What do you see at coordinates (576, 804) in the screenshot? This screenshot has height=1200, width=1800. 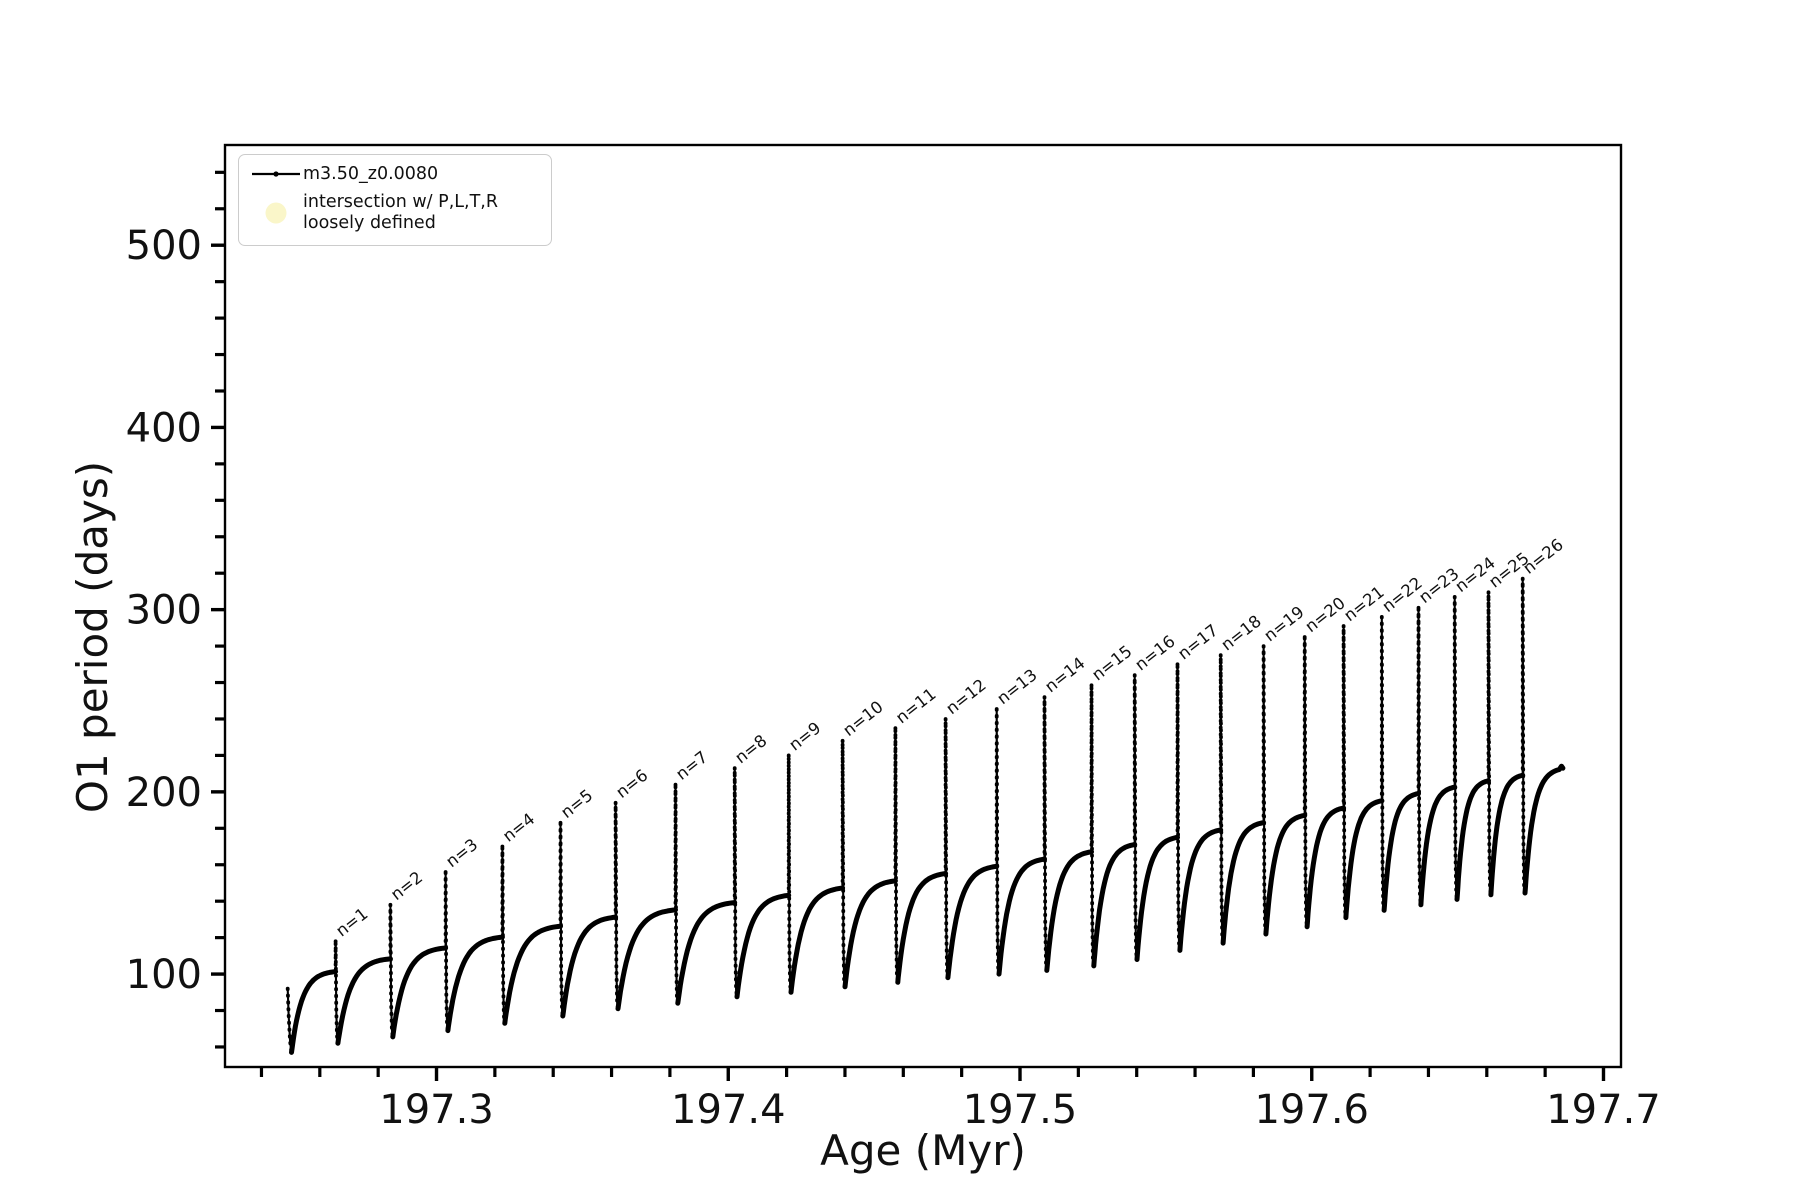 I see `pulse-label: n=5` at bounding box center [576, 804].